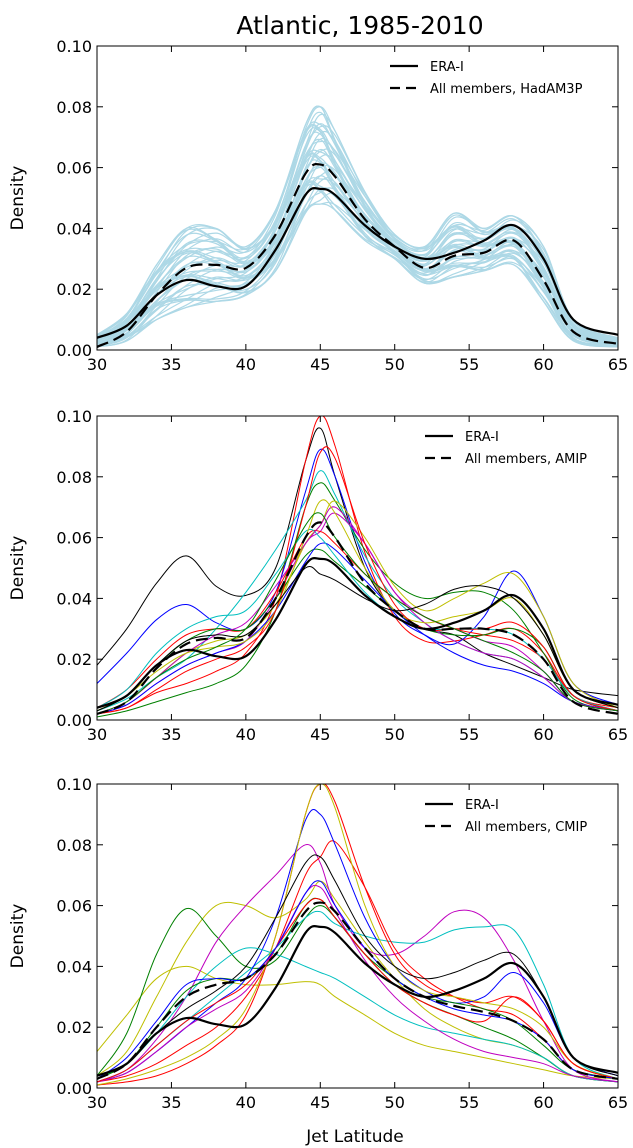 The height and width of the screenshot is (1148, 633). Describe the element at coordinates (506, 816) in the screenshot. I see `legend: ERA-I All members, CMIP` at that location.